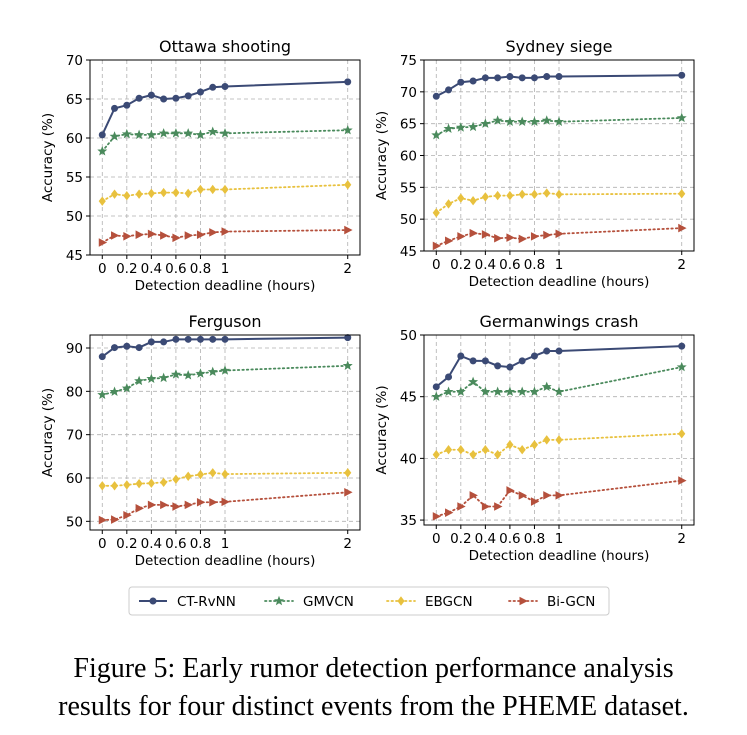  What do you see at coordinates (102, 544) in the screenshot?
I see `x-tick-label: 0` at bounding box center [102, 544].